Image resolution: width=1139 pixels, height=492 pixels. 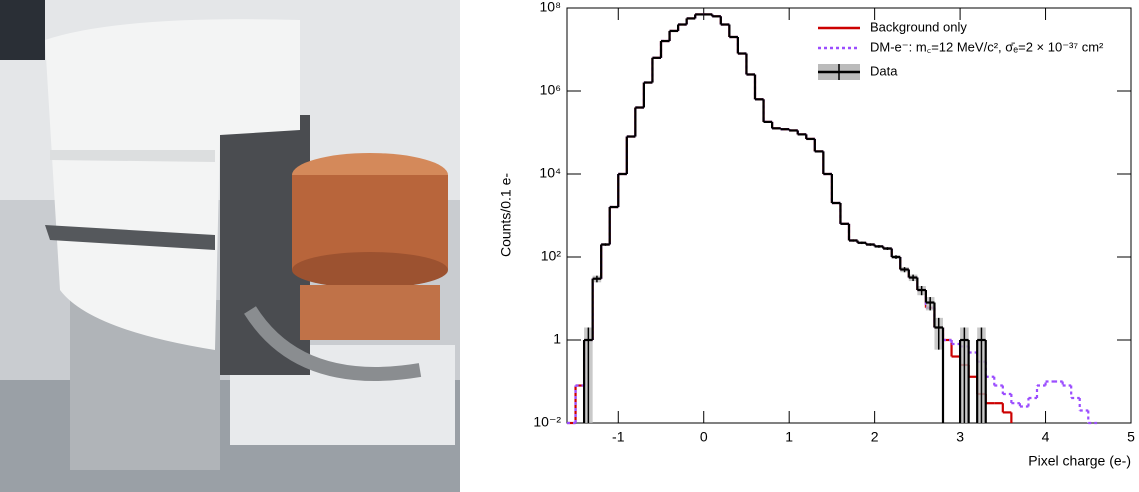 I want to click on y-tick-label: 10⁻², so click(x=547, y=422).